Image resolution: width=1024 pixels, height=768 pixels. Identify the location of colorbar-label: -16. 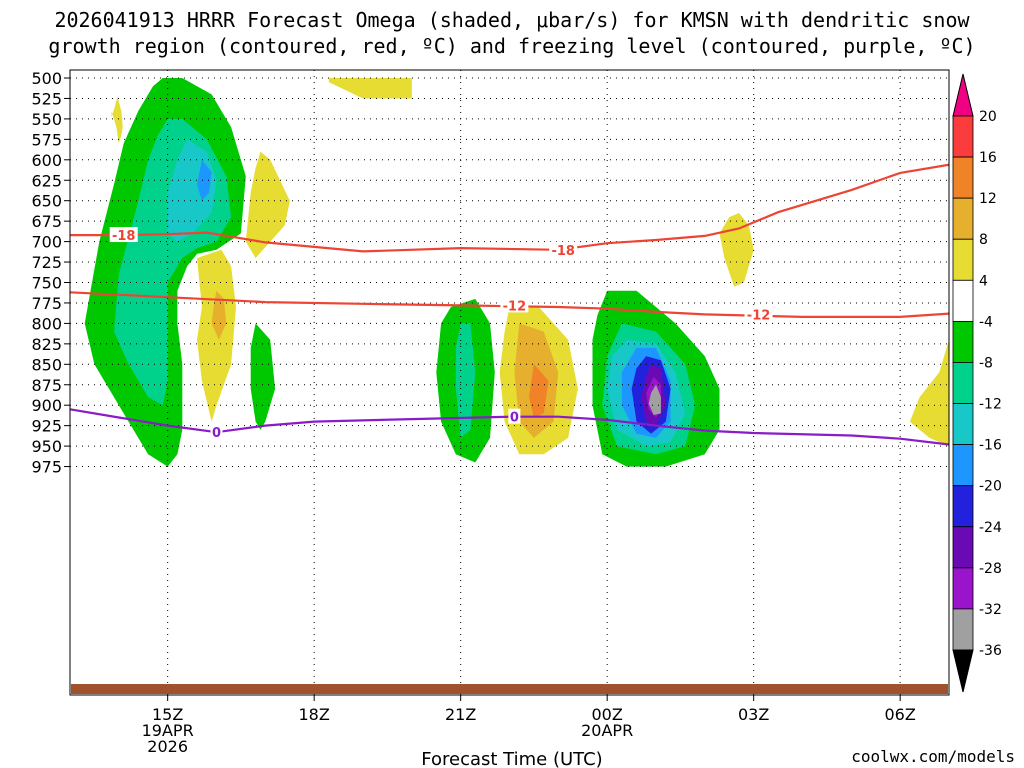
(990, 446).